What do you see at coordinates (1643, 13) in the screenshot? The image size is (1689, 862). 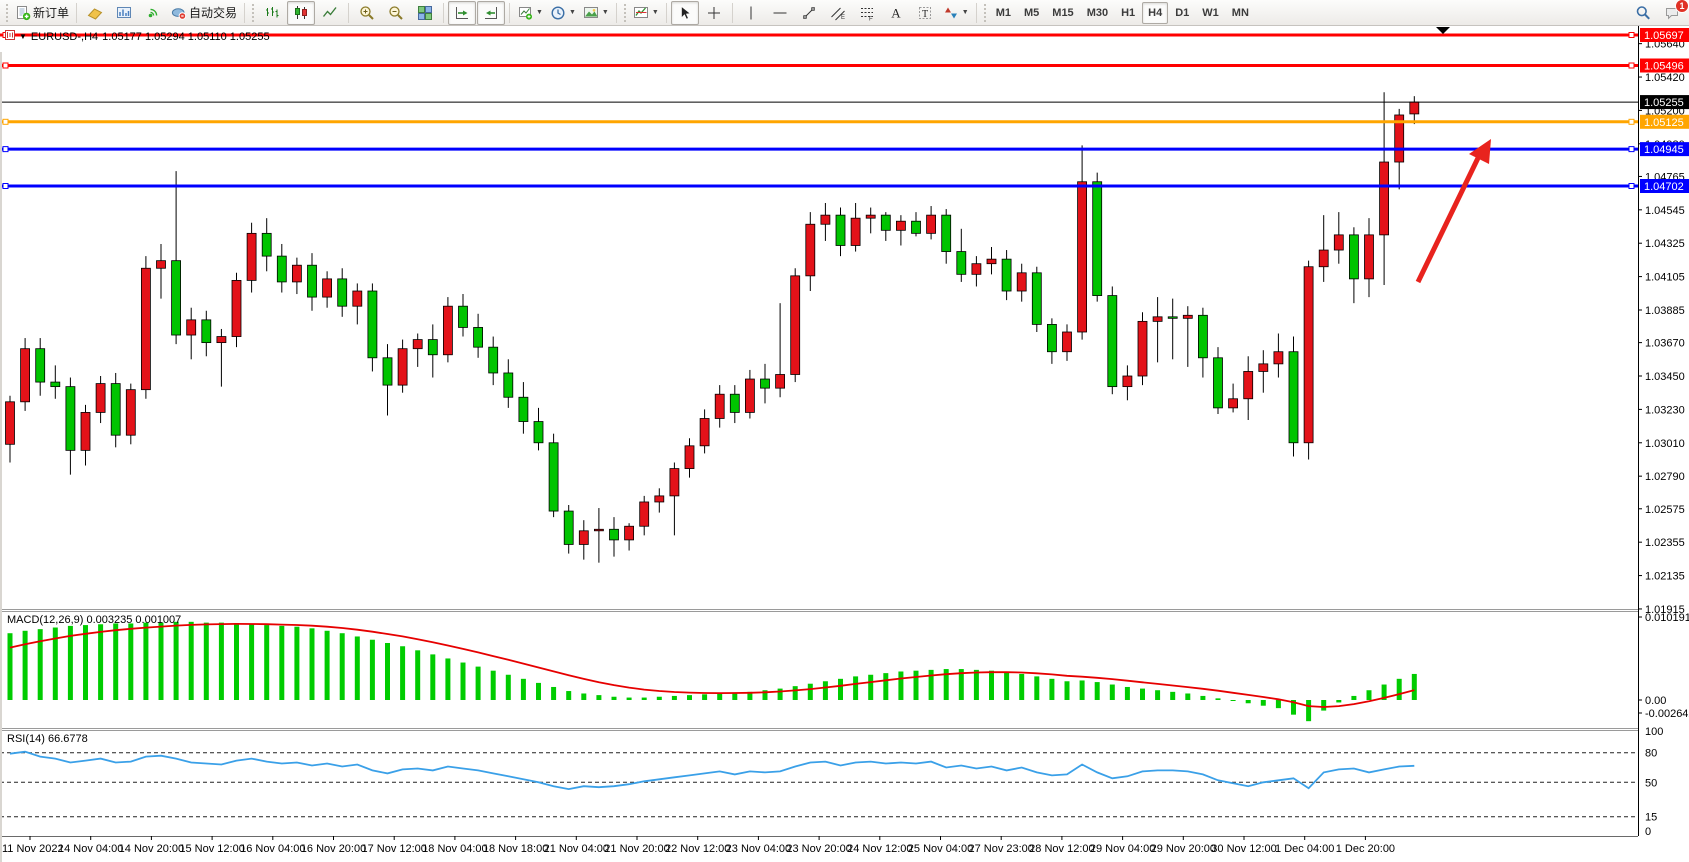 I see `search-button` at bounding box center [1643, 13].